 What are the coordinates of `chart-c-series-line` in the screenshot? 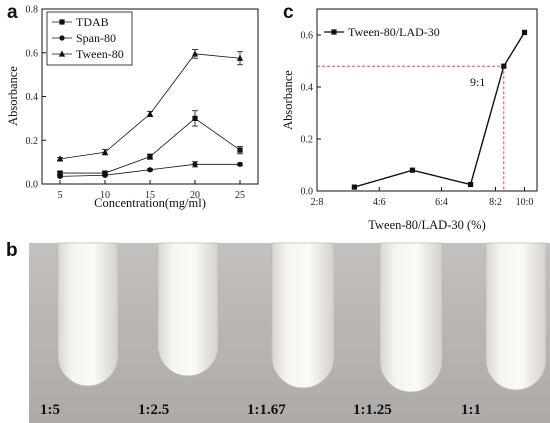 It's located at (440, 110).